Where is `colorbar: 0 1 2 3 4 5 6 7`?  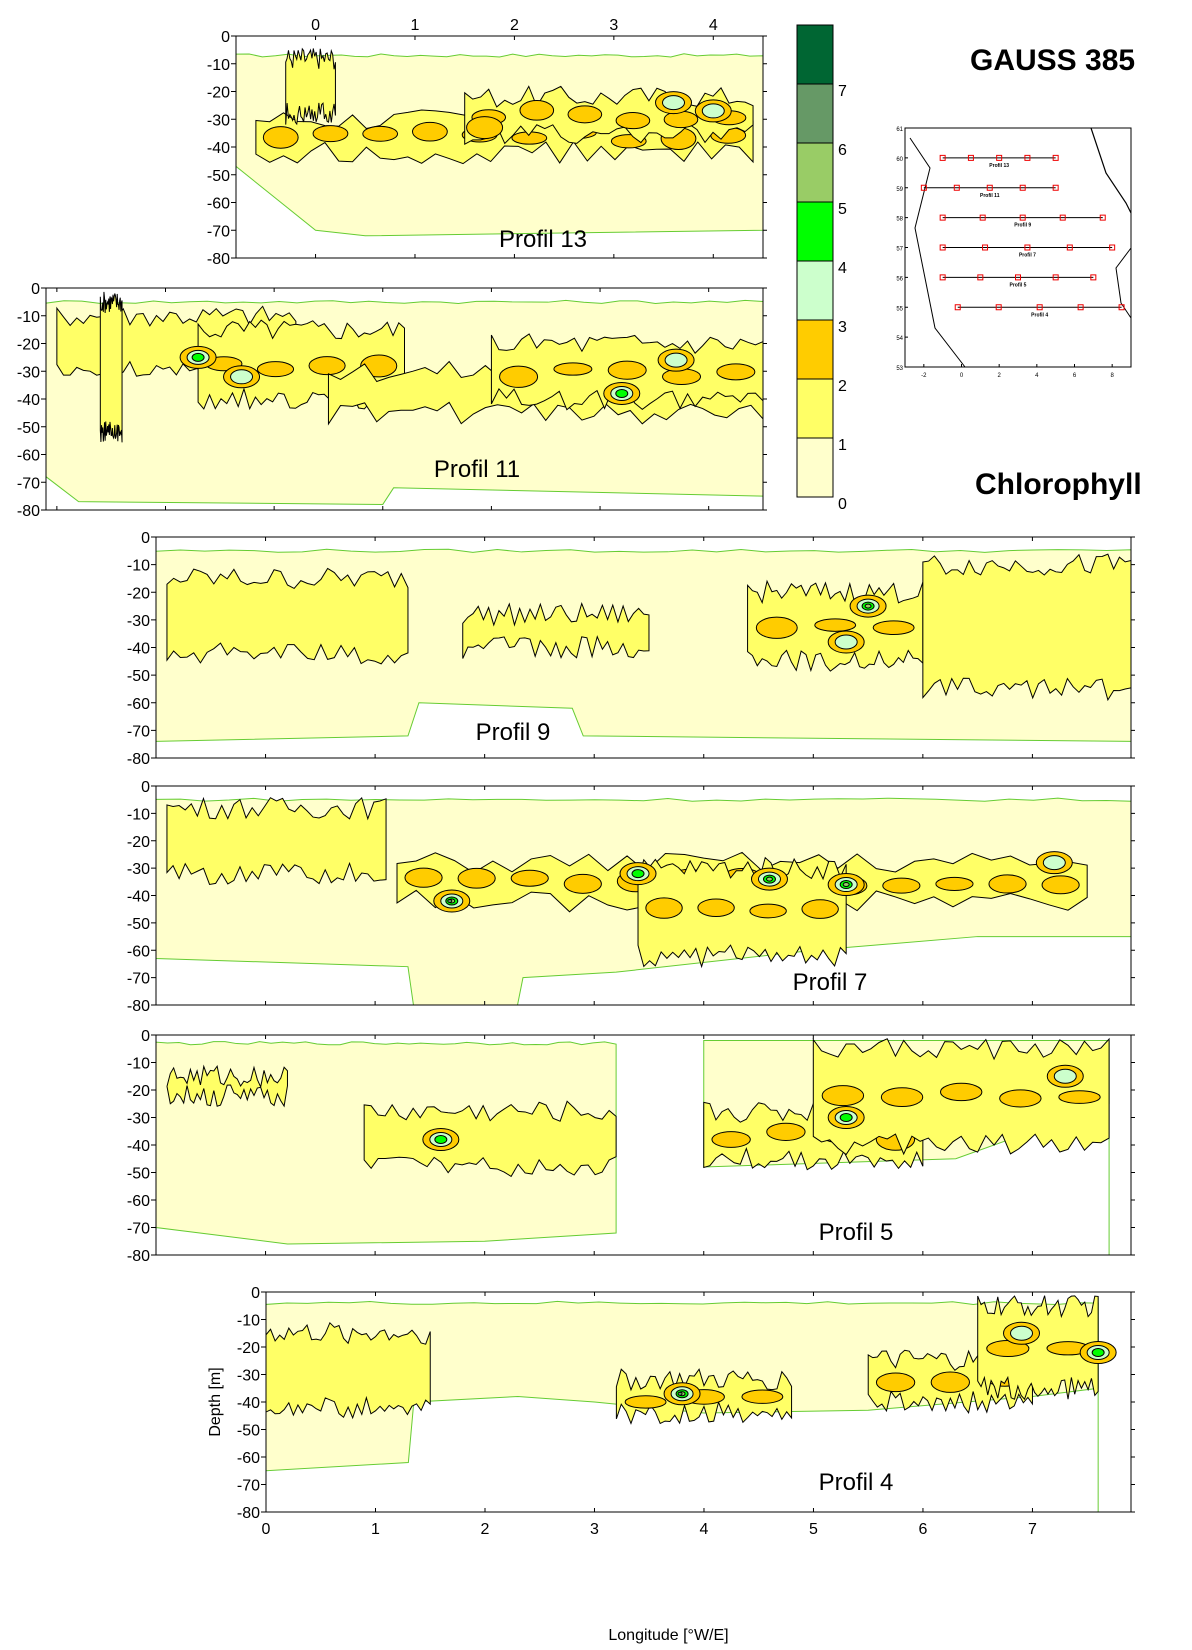 colorbar: 0 1 2 3 4 5 6 7 is located at coordinates (821, 268).